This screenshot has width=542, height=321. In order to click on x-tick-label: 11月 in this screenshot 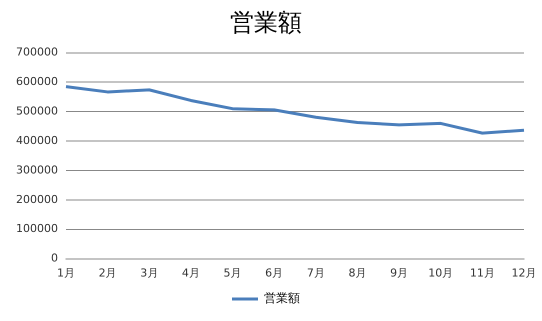, I will do `click(482, 273)`.